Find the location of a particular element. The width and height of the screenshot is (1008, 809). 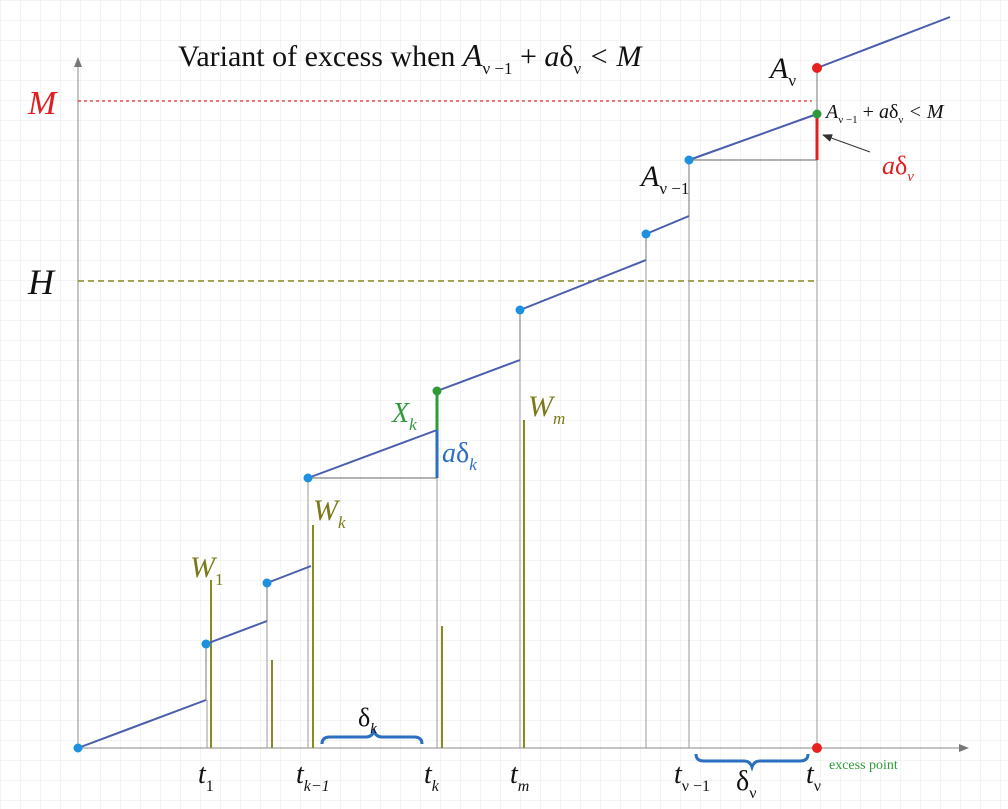

start-point is located at coordinates (78, 748).